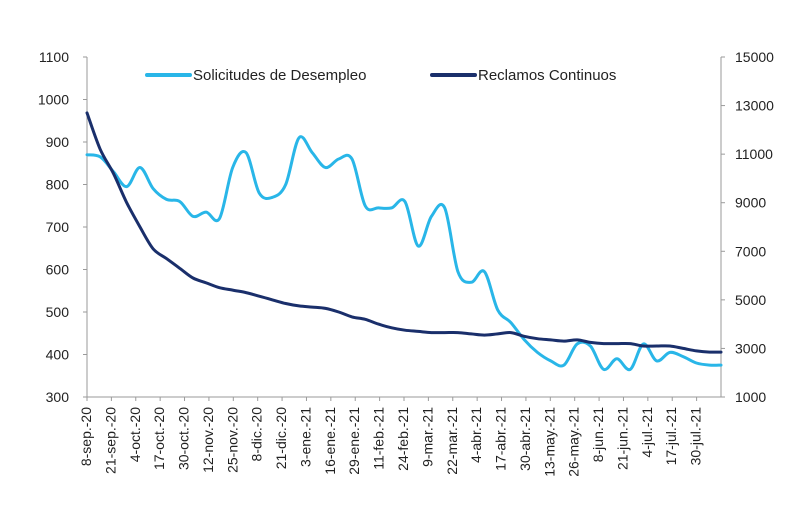 The height and width of the screenshot is (521, 800). I want to click on x-tick-label: 17-oct.-20, so click(159, 438).